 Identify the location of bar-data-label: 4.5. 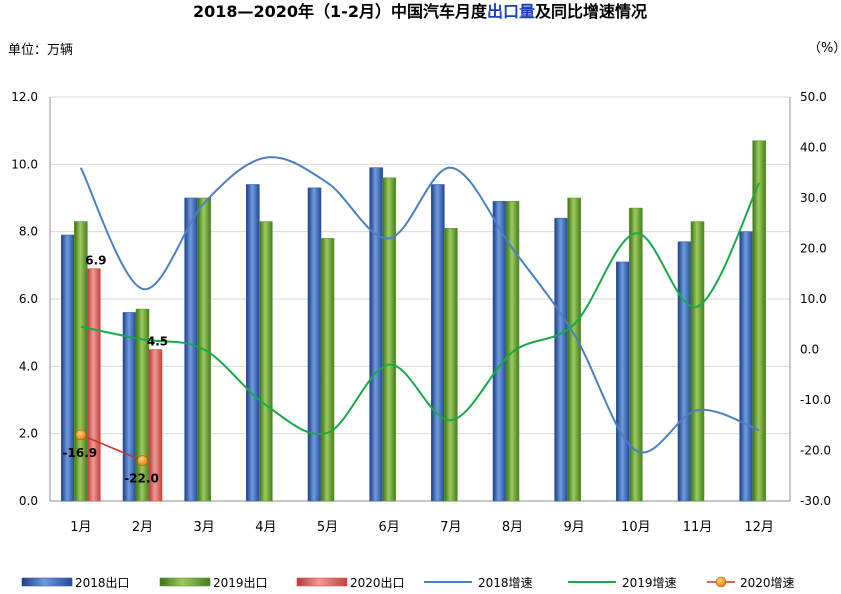
(157, 342).